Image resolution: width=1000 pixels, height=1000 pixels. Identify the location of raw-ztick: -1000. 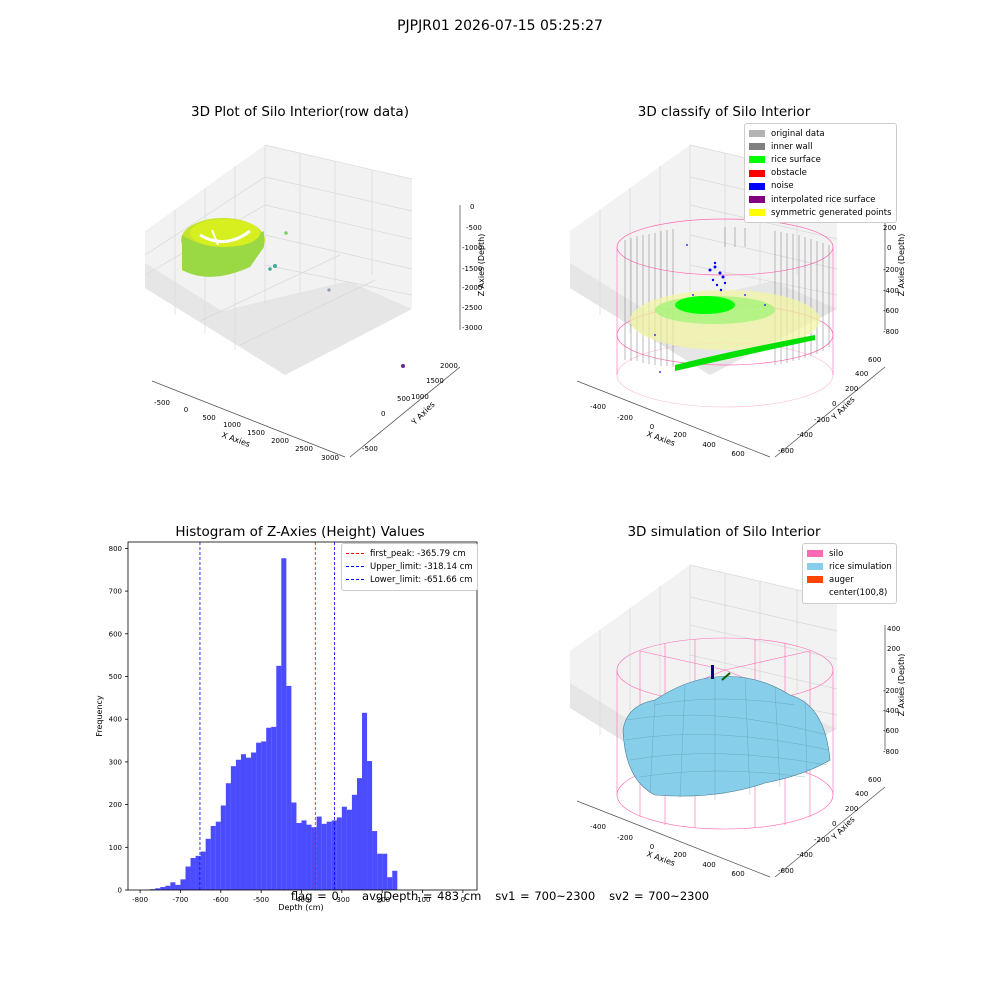
(472, 248).